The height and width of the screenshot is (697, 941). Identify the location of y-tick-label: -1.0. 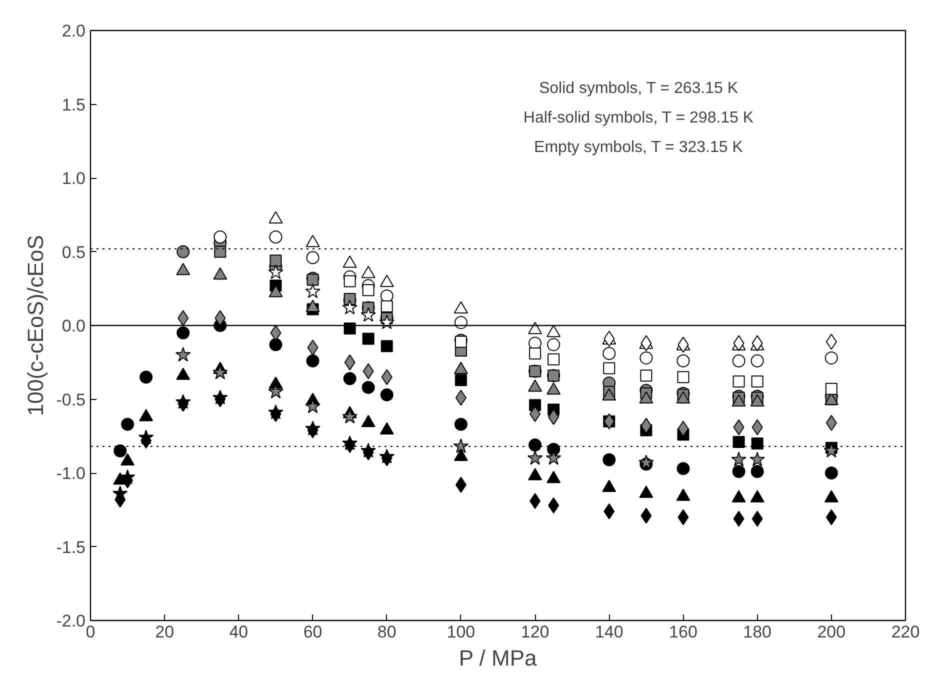
(71, 473).